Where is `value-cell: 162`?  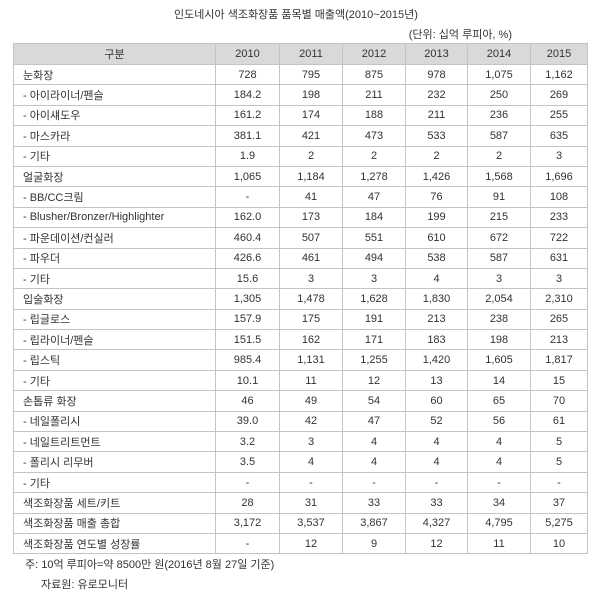
value-cell: 162 is located at coordinates (311, 340).